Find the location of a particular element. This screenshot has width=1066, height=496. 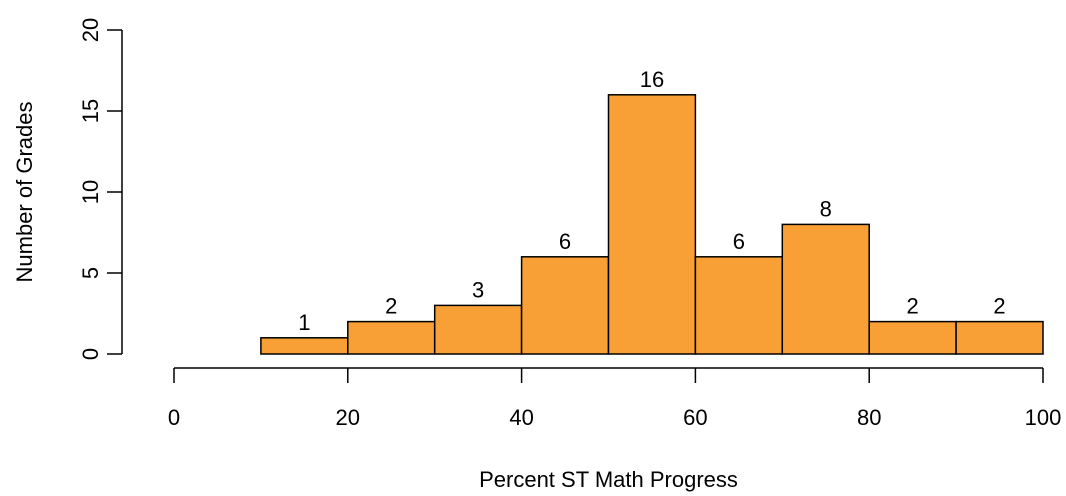

x-axis: 0 20 40 60 80 100 is located at coordinates (615, 398).